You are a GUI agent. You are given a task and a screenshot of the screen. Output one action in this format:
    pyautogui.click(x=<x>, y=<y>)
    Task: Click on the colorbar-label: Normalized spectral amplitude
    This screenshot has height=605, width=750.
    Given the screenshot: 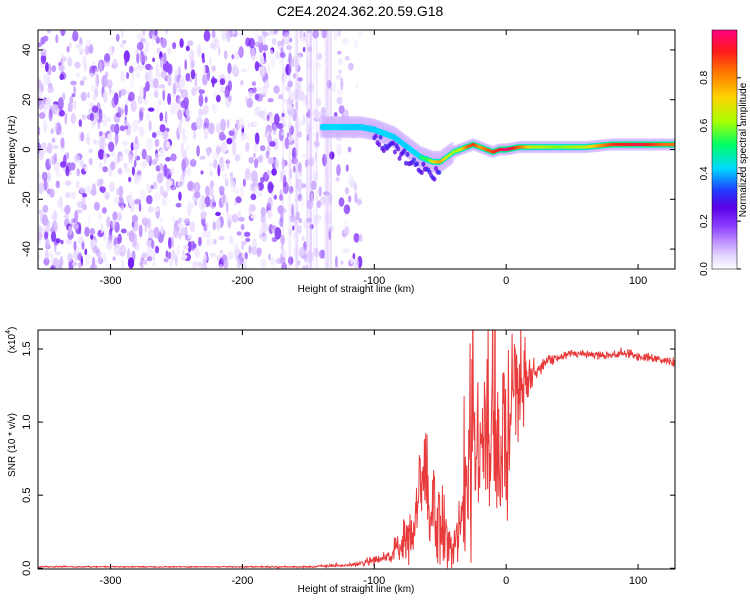 What is the action you would take?
    pyautogui.click(x=743, y=149)
    